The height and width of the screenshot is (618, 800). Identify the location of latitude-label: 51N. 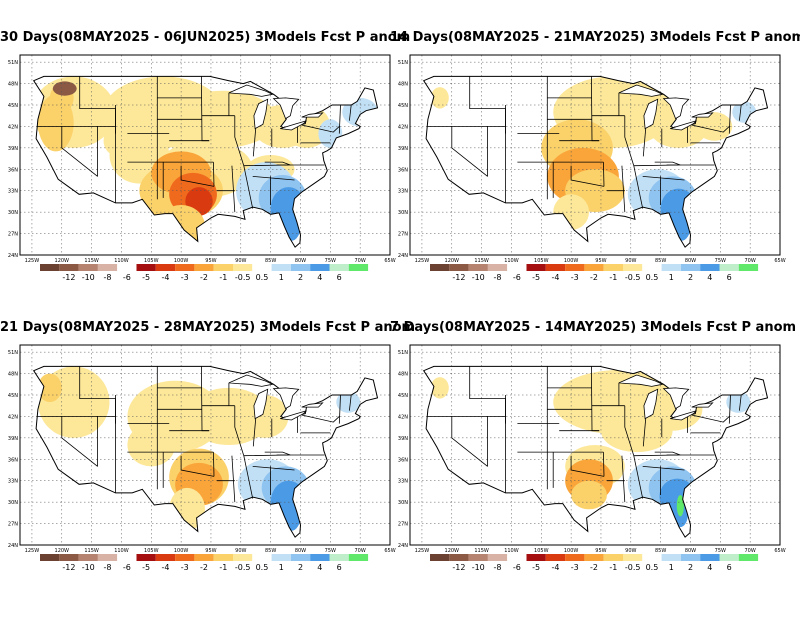
(13, 63).